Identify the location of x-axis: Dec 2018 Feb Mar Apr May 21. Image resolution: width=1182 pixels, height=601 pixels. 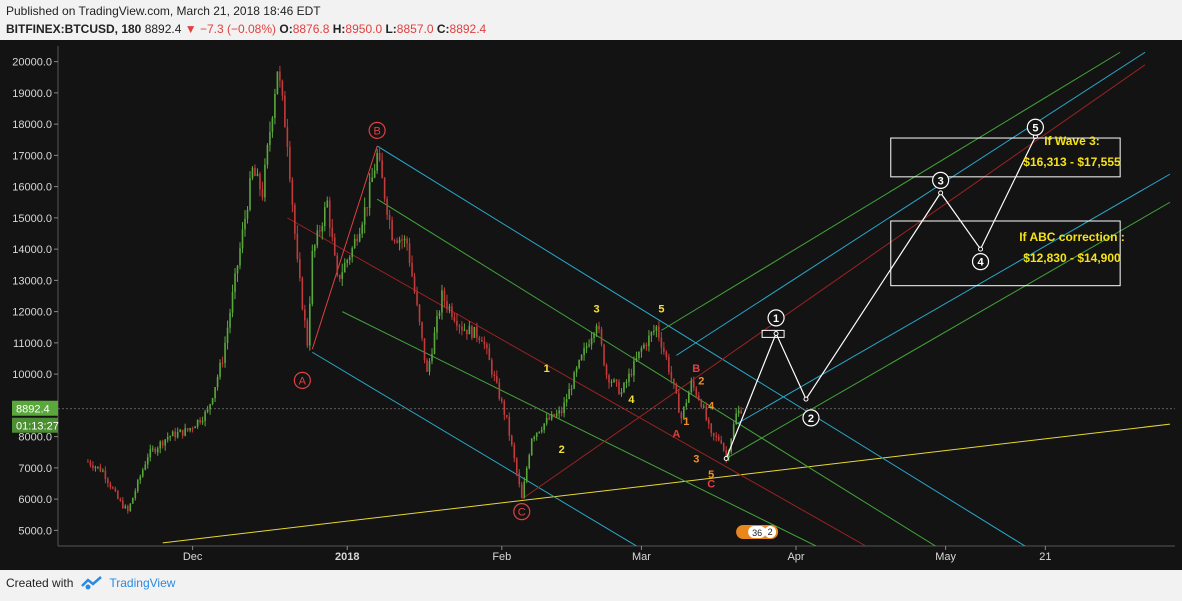
(616, 554).